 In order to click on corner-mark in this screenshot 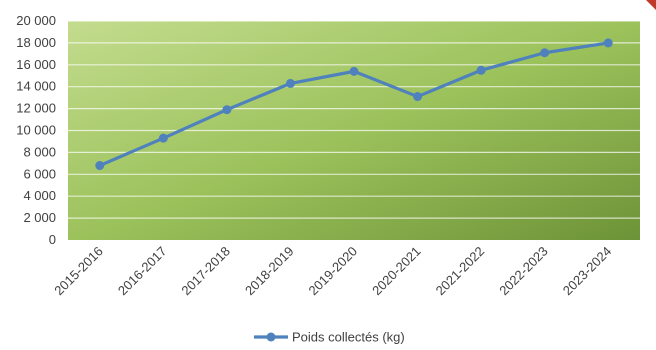, I will do `click(651, 5)`.